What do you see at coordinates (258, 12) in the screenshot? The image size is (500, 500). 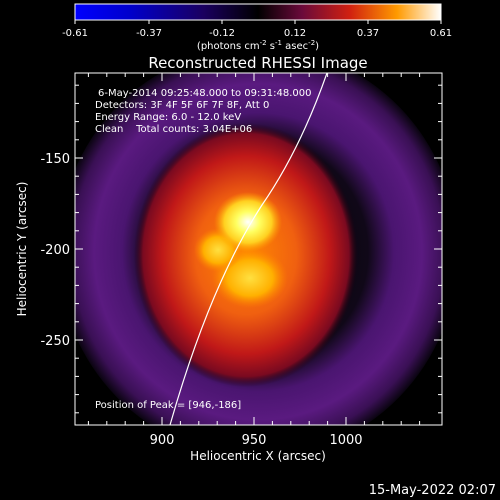 I see `colorbar-gradient` at bounding box center [258, 12].